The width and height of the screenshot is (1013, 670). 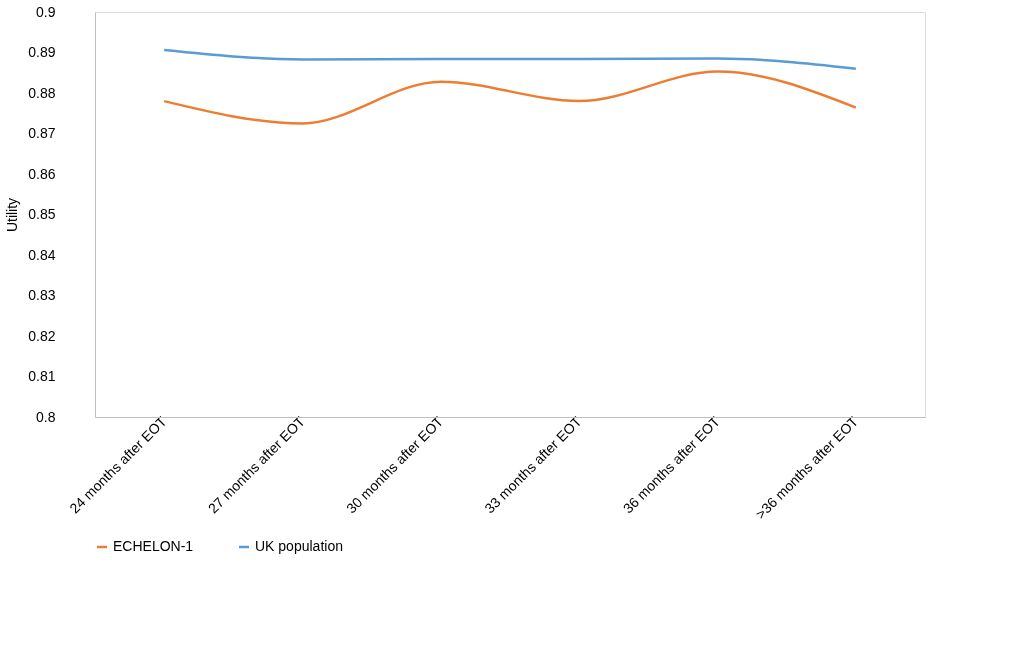 I want to click on y-tick-label: 0.86, so click(x=42, y=173).